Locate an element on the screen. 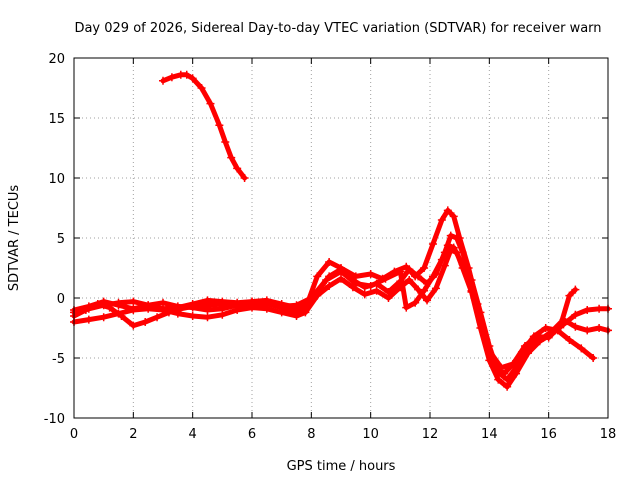  x-axis-label: GPS time / hours is located at coordinates (341, 466).